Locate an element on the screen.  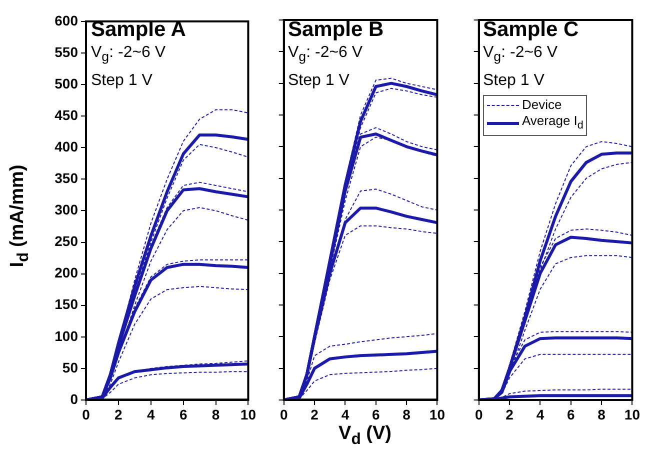
y-tick-label: 600 is located at coordinates (66, 20).